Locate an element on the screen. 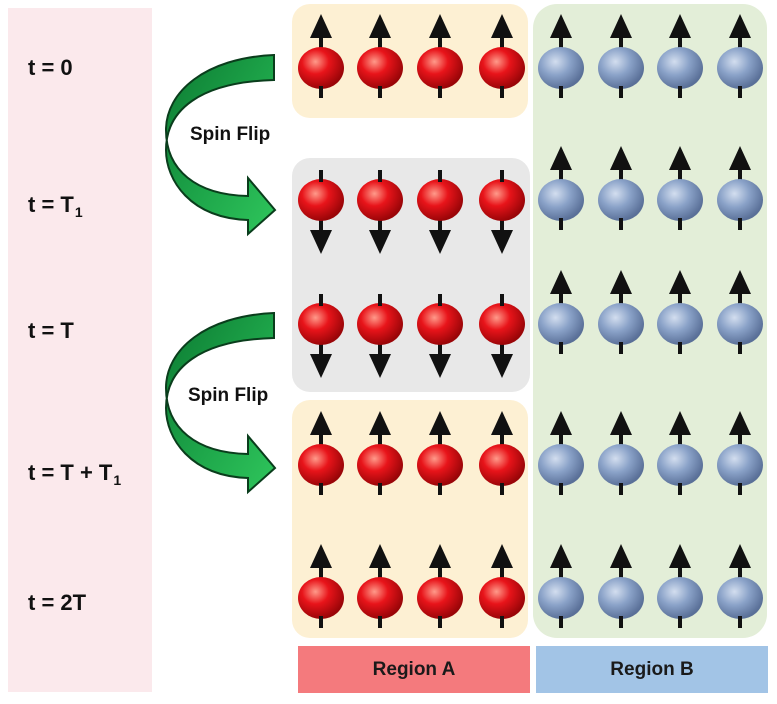  region-b-label: Region B is located at coordinates (652, 669).